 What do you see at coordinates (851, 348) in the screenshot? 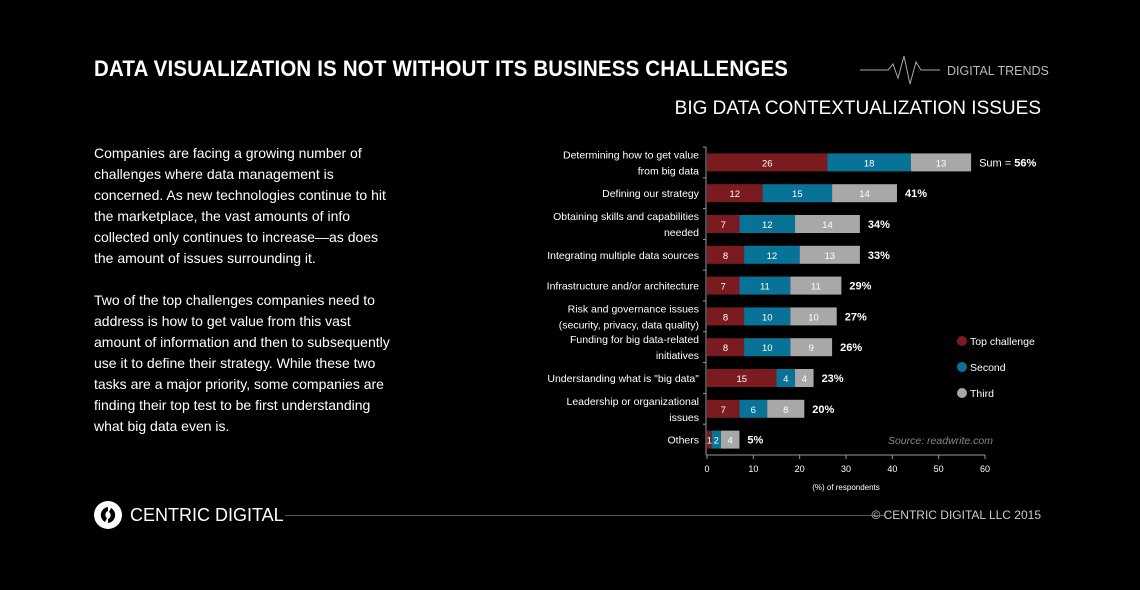
I see `total-label: 26%` at bounding box center [851, 348].